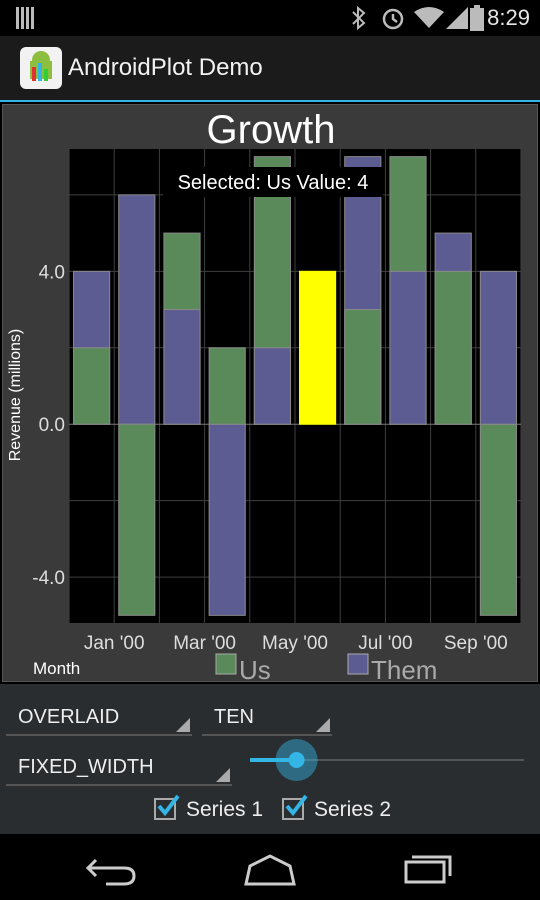  Describe the element at coordinates (457, 18) in the screenshot. I see `signal-icon` at that location.